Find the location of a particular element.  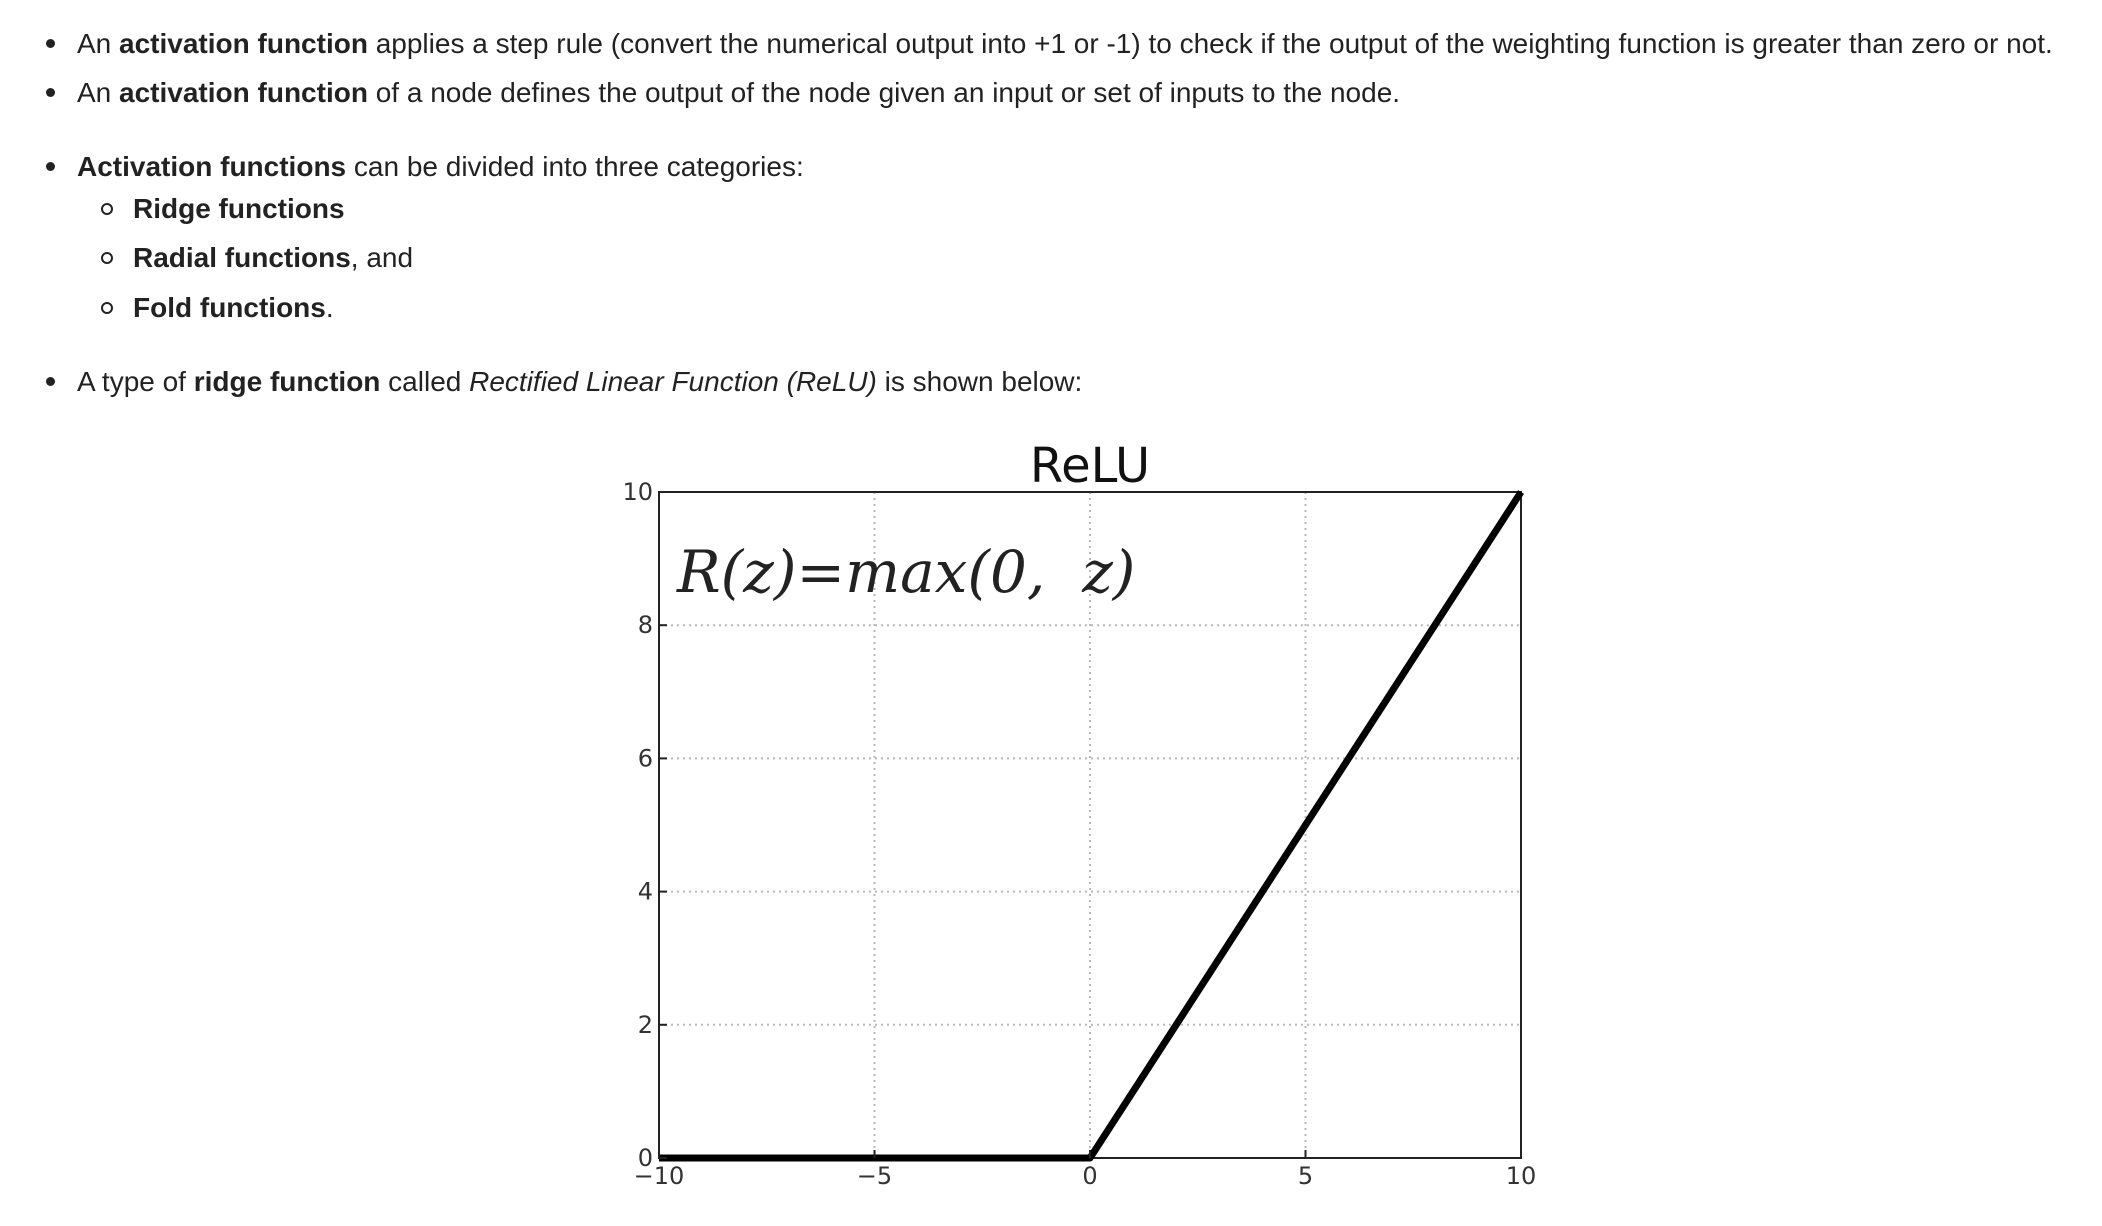

term-radial-functions: Radial functions is located at coordinates (242, 257).